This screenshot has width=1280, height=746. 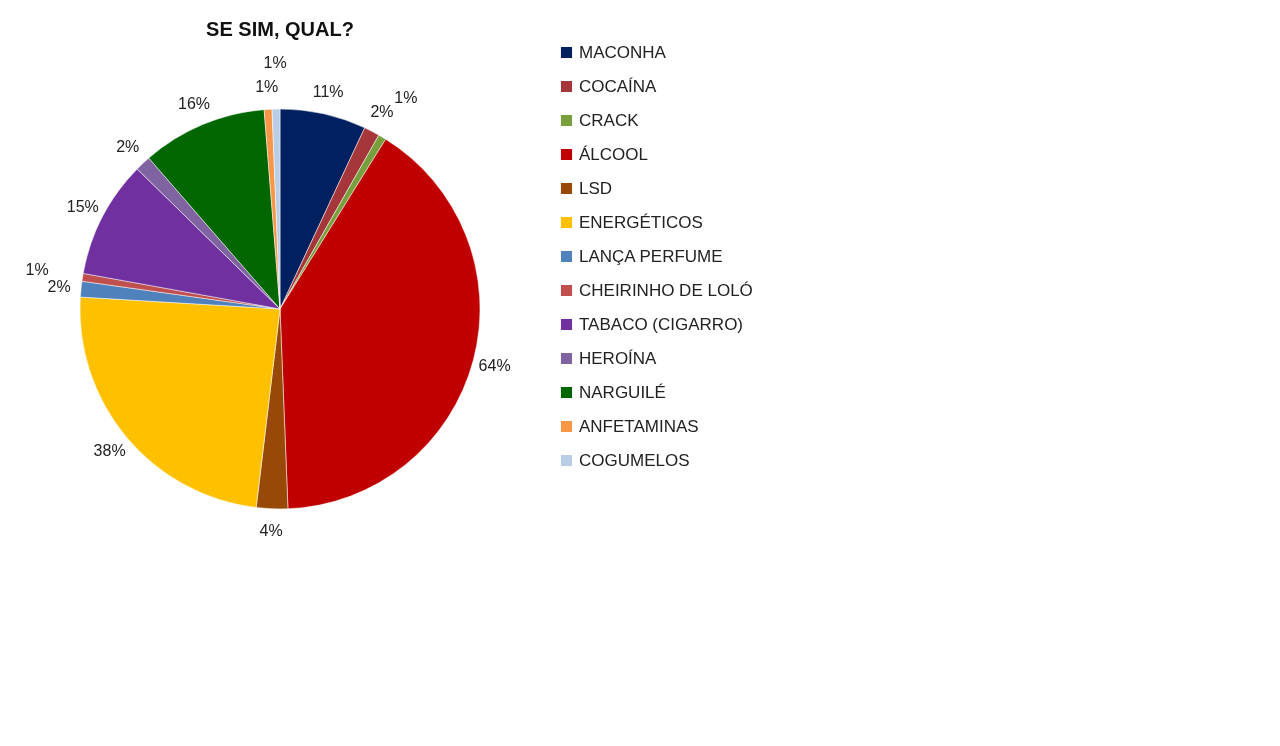 What do you see at coordinates (280, 29) in the screenshot?
I see `chart-title: SE SIM, QUAL?` at bounding box center [280, 29].